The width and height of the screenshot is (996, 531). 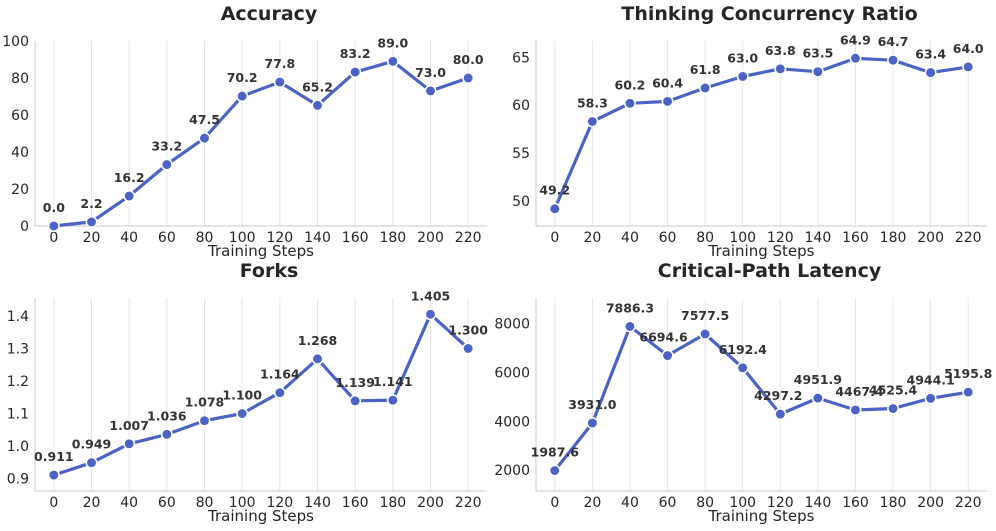 I want to click on data-label: 33.2, so click(x=166, y=146).